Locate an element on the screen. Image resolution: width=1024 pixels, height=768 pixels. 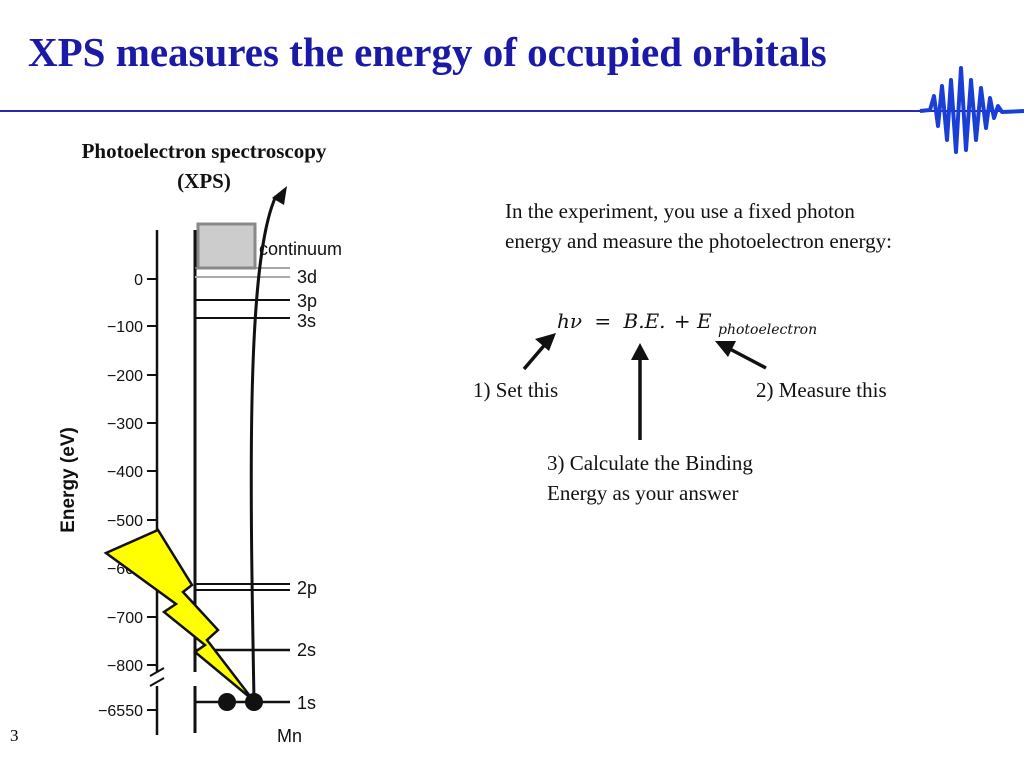
level-2p-label: 2p is located at coordinates (307, 588).